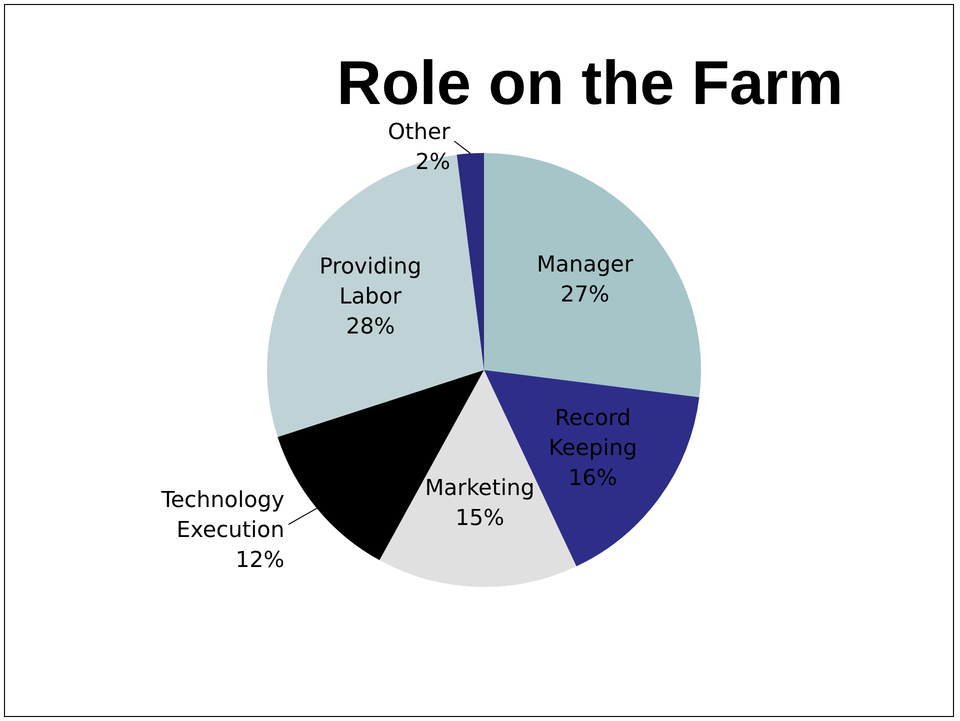  I want to click on slice-label: Marketing, so click(479, 489).